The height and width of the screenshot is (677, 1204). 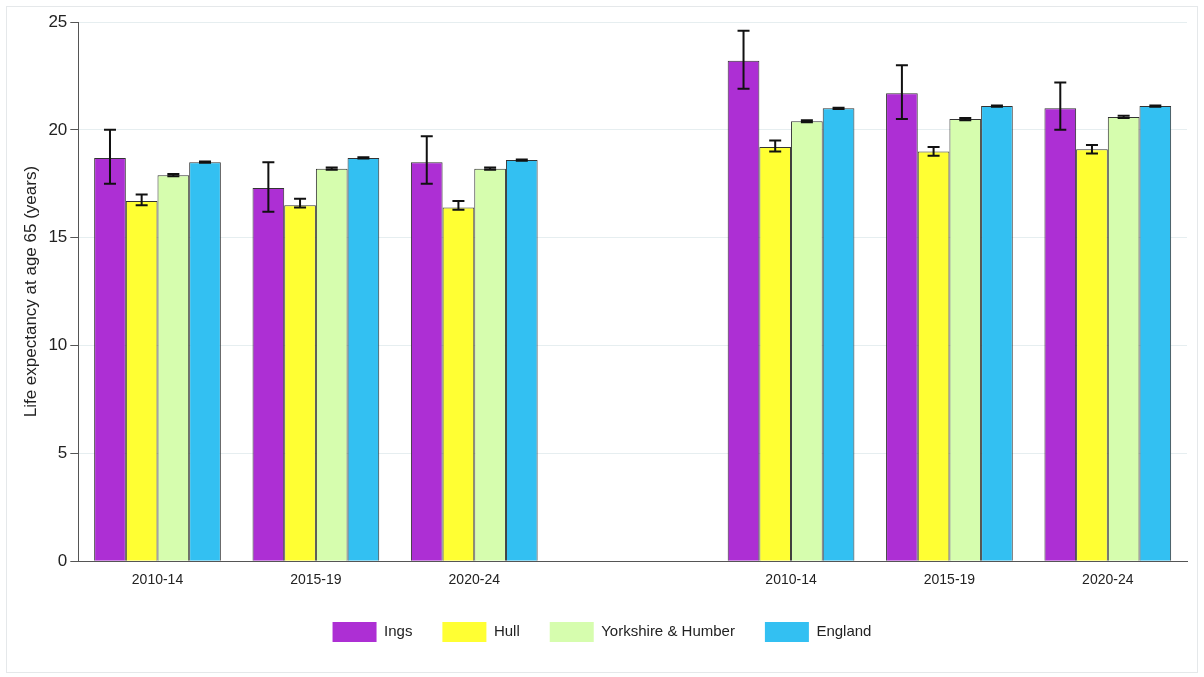 I want to click on y-tick-label: 25, so click(x=58, y=21).